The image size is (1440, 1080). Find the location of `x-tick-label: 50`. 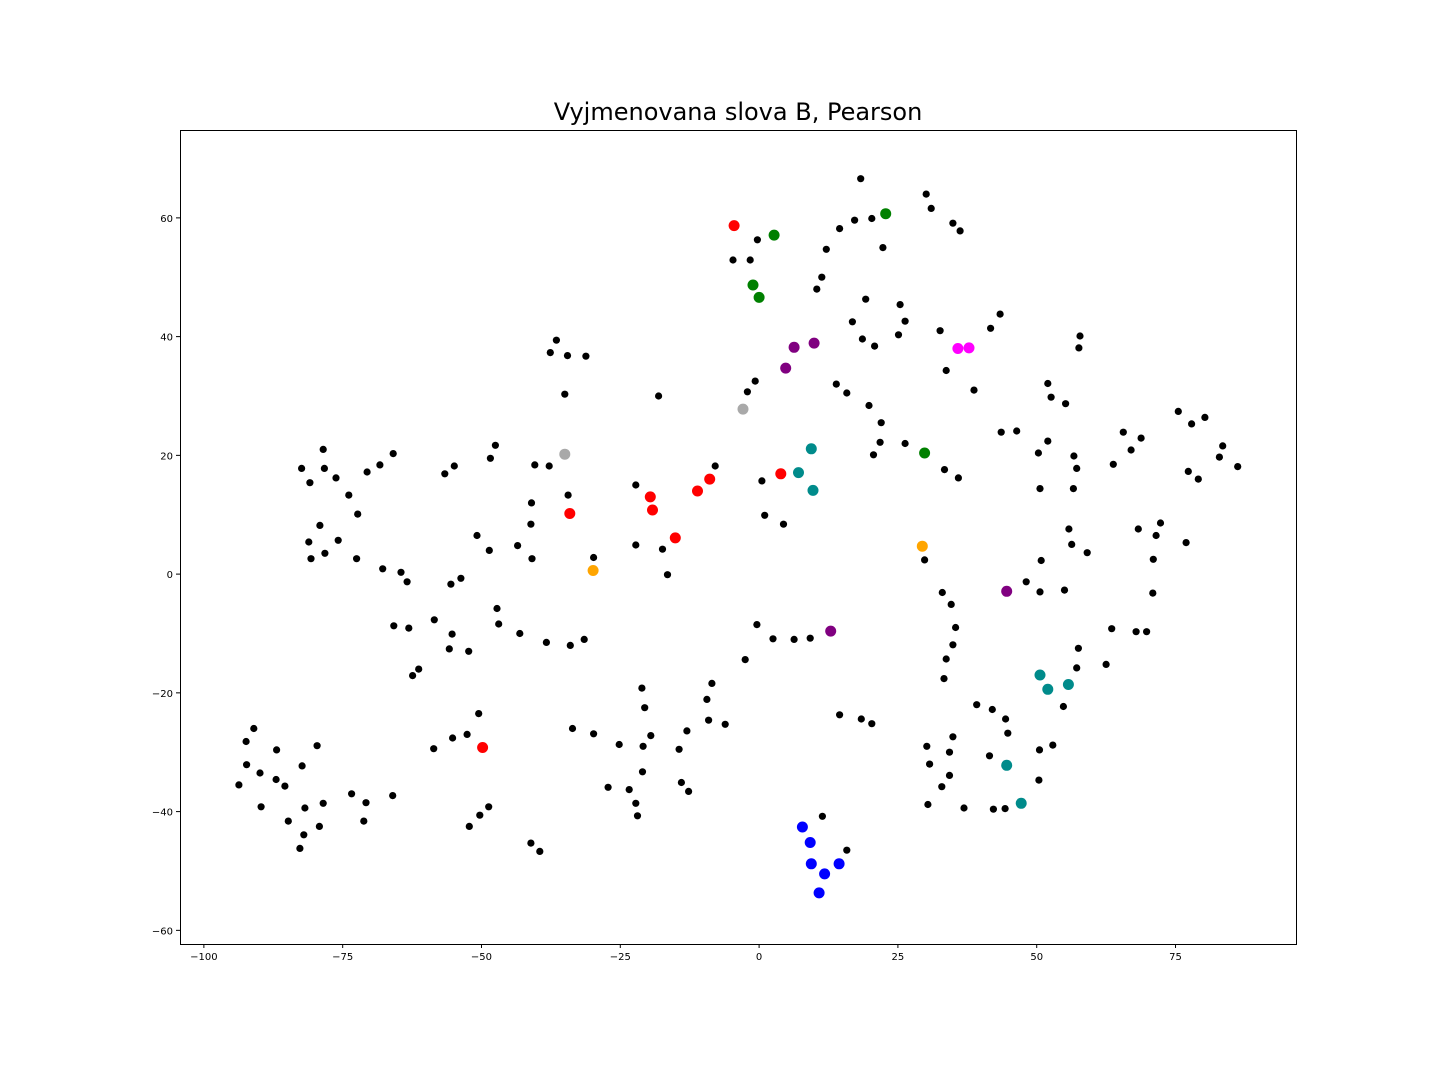

x-tick-label: 50 is located at coordinates (1036, 957).